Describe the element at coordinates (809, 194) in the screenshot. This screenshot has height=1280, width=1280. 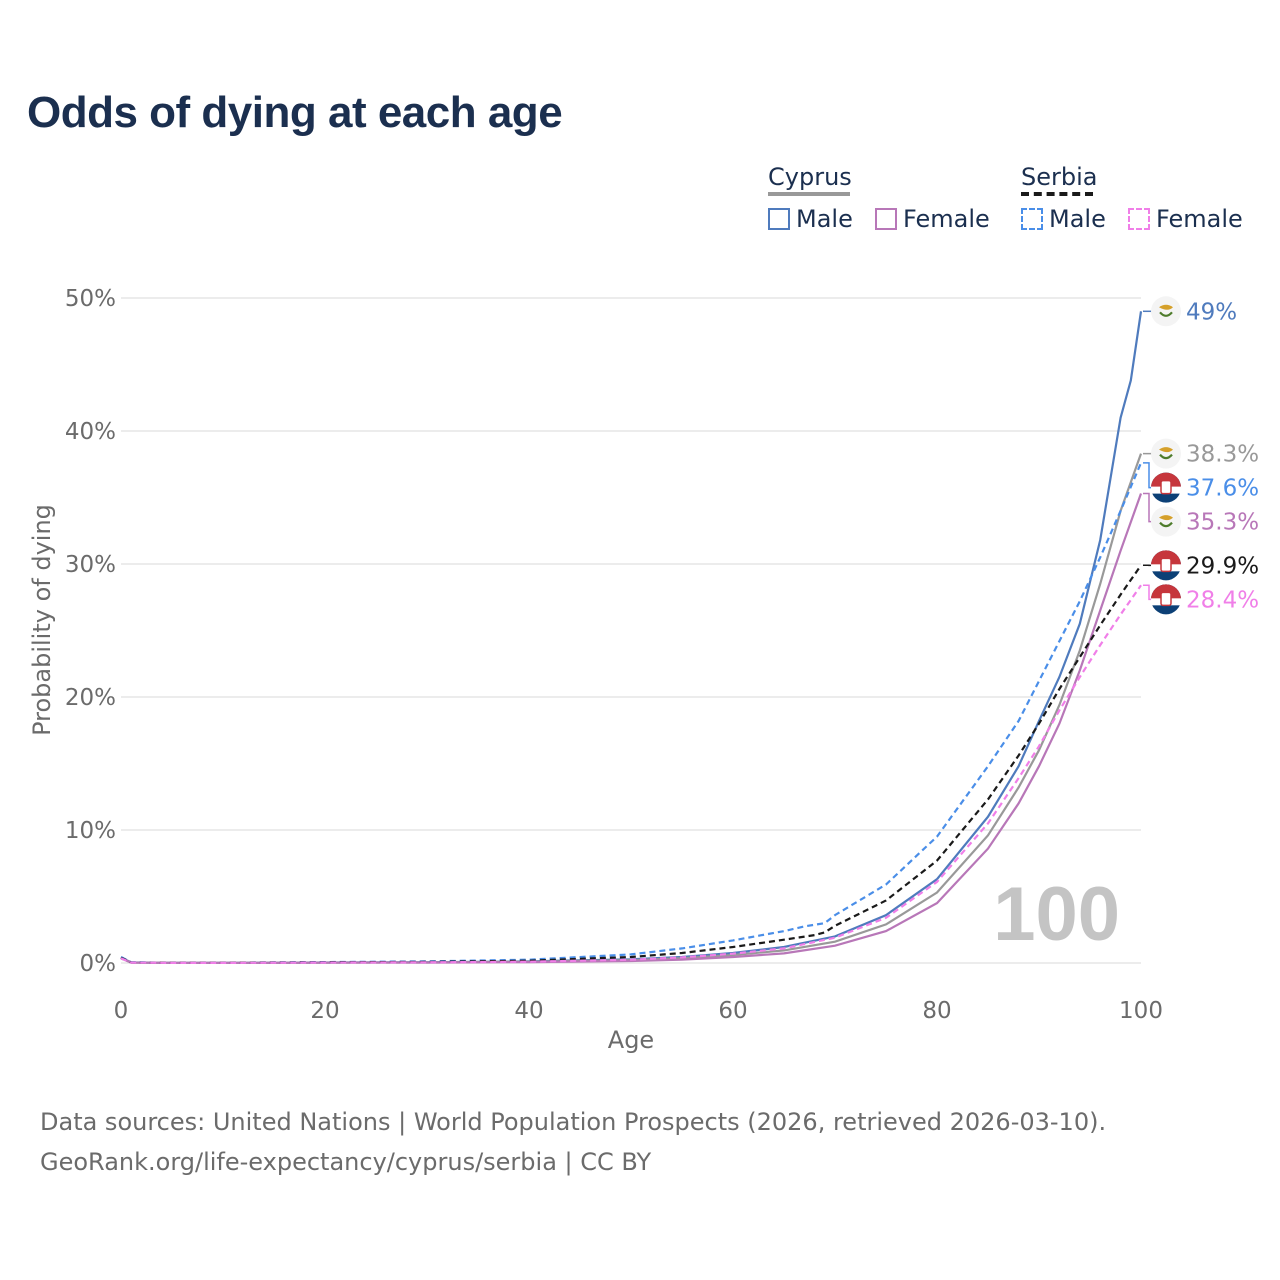
I see `legend-cyprus-solid-line` at that location.